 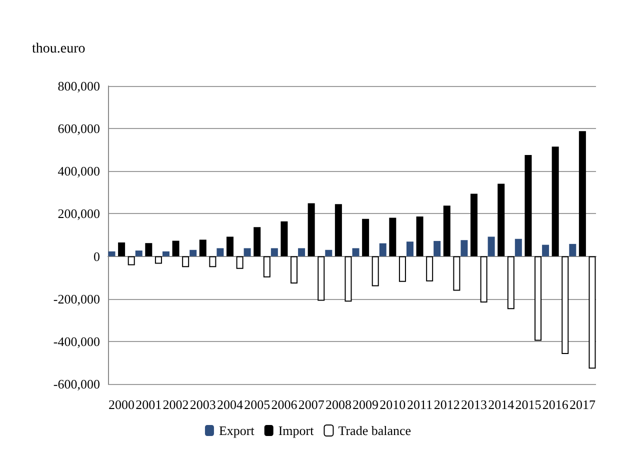 I want to click on x-tick-label: 2015, so click(x=528, y=404).